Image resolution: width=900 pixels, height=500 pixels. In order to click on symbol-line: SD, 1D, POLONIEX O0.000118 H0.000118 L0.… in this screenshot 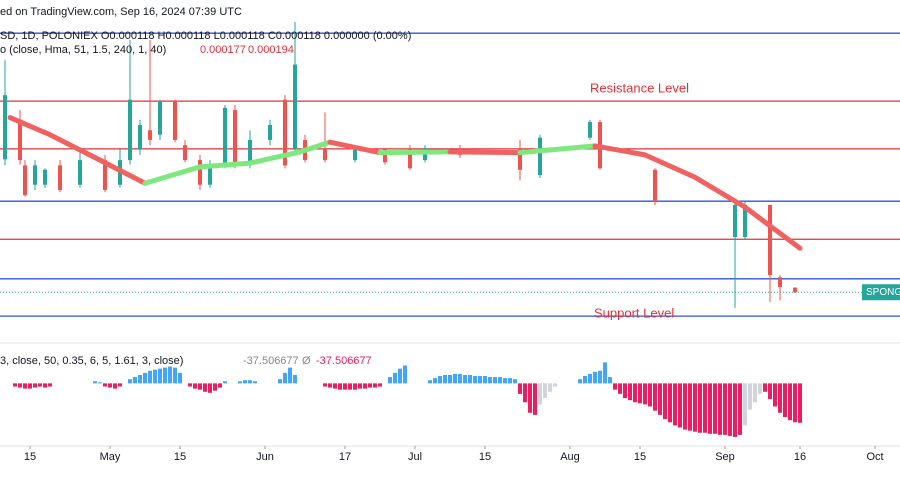, I will do `click(205, 36)`.